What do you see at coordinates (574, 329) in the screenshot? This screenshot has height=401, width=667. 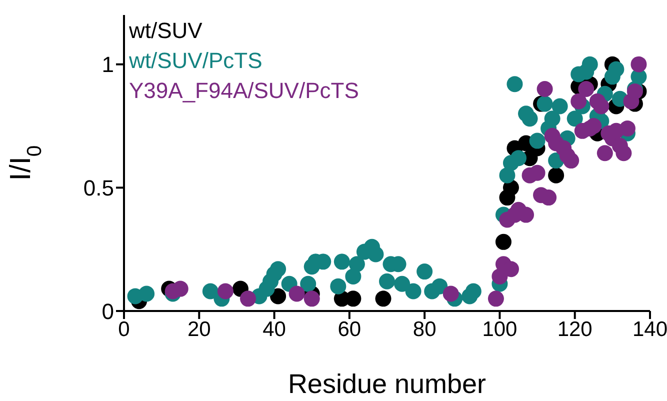 I see `x-tick-label: 120` at bounding box center [574, 329].